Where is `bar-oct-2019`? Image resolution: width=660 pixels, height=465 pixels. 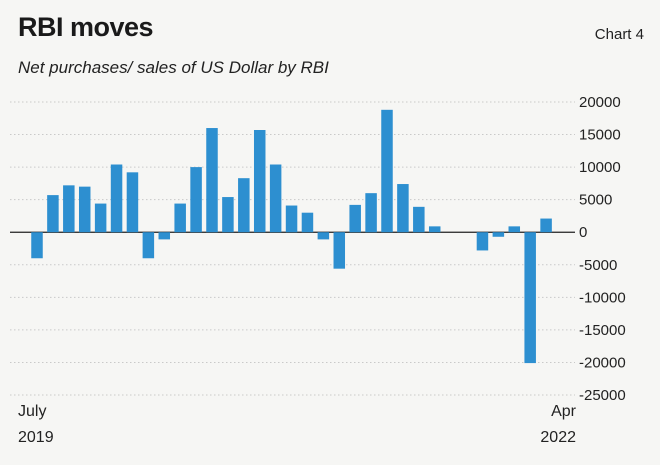 bar-oct-2019 is located at coordinates (84, 209).